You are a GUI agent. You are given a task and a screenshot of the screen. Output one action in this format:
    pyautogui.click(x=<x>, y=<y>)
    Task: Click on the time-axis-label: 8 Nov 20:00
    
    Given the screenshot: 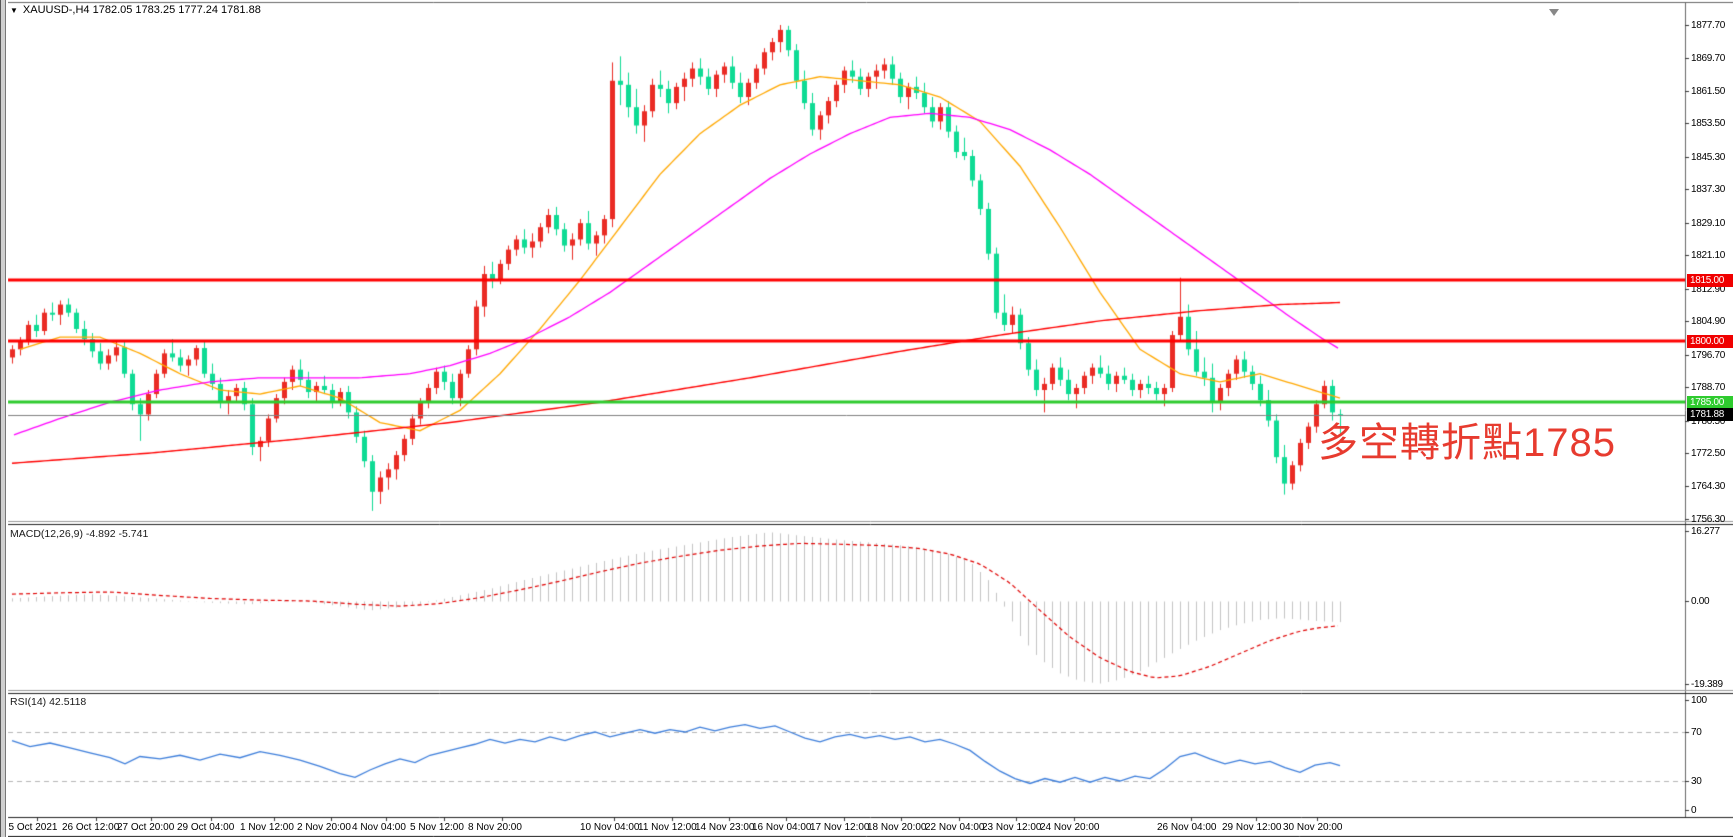 What is the action you would take?
    pyautogui.click(x=495, y=827)
    